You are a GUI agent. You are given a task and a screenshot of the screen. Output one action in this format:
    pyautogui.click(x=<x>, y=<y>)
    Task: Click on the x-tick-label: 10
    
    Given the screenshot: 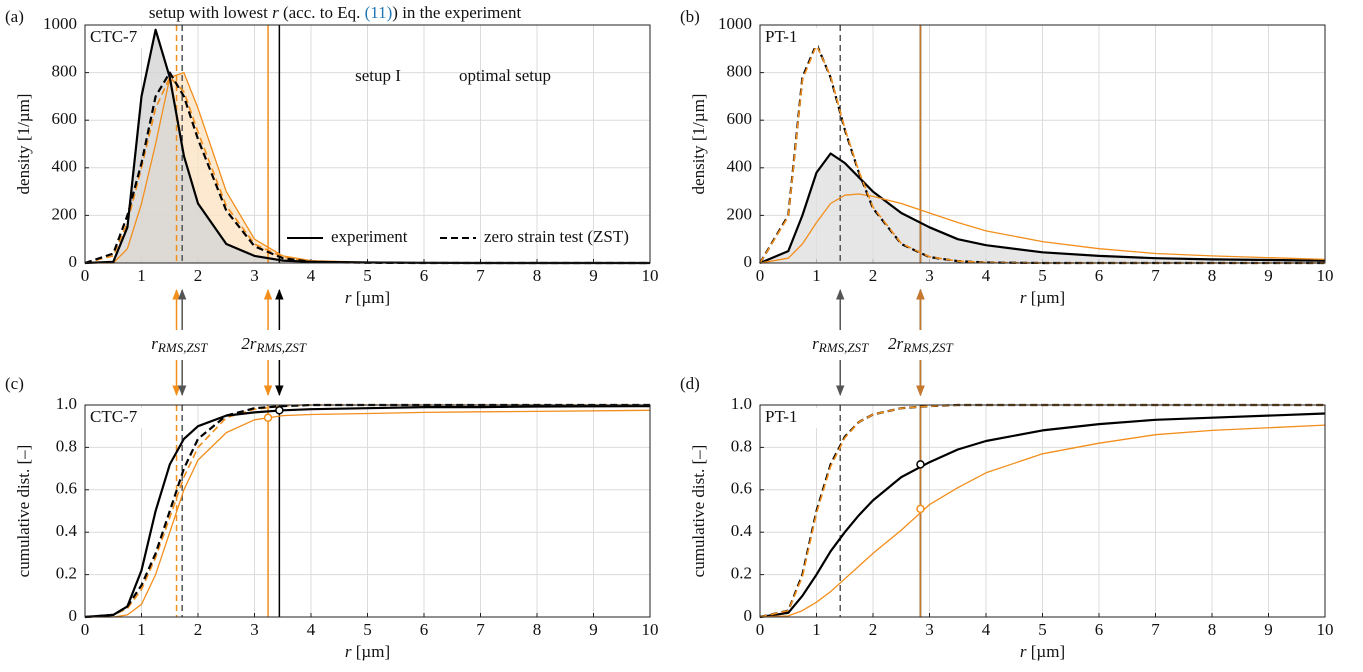 What is the action you would take?
    pyautogui.click(x=650, y=629)
    